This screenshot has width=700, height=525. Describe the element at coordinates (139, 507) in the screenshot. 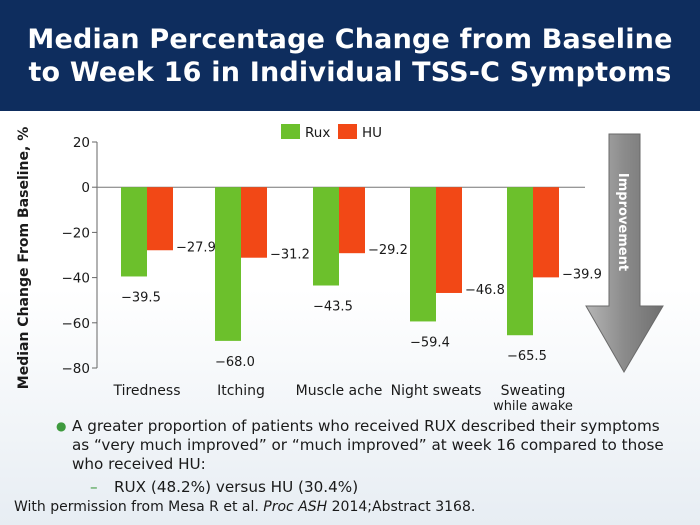

I see `citation-prefix: With permission from Mesa R et al.` at that location.